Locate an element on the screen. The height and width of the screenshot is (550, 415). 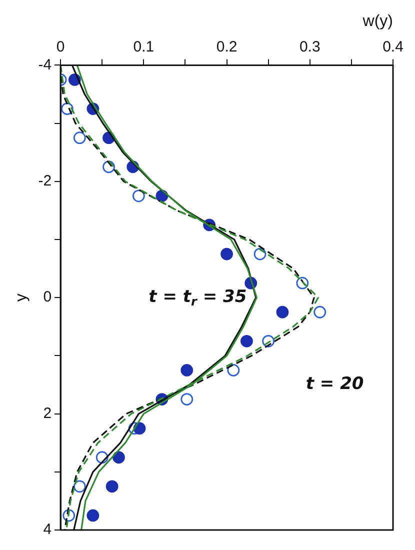
x-axis-title: w(y) is located at coordinates (377, 21).